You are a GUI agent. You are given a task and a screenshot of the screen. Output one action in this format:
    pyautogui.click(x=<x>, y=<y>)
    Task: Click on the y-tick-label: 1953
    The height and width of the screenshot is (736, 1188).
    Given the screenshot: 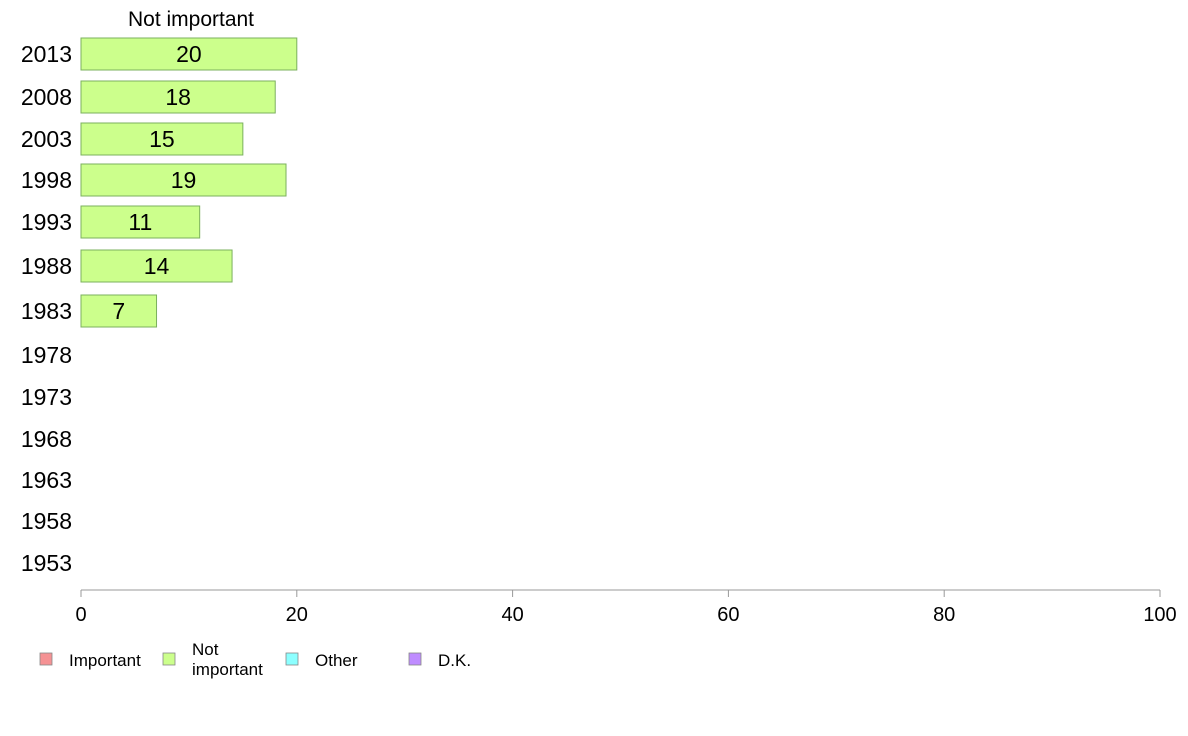 What is the action you would take?
    pyautogui.click(x=46, y=563)
    